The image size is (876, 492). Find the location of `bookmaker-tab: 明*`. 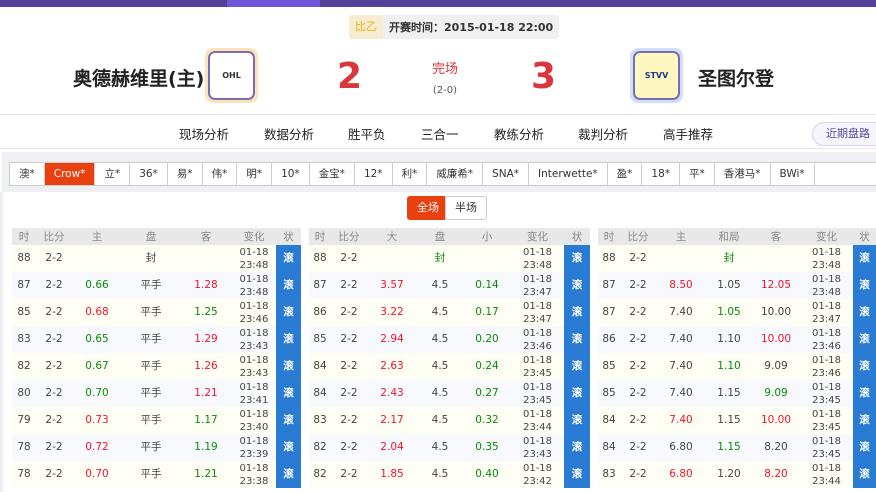

bookmaker-tab: 明* is located at coordinates (255, 174).